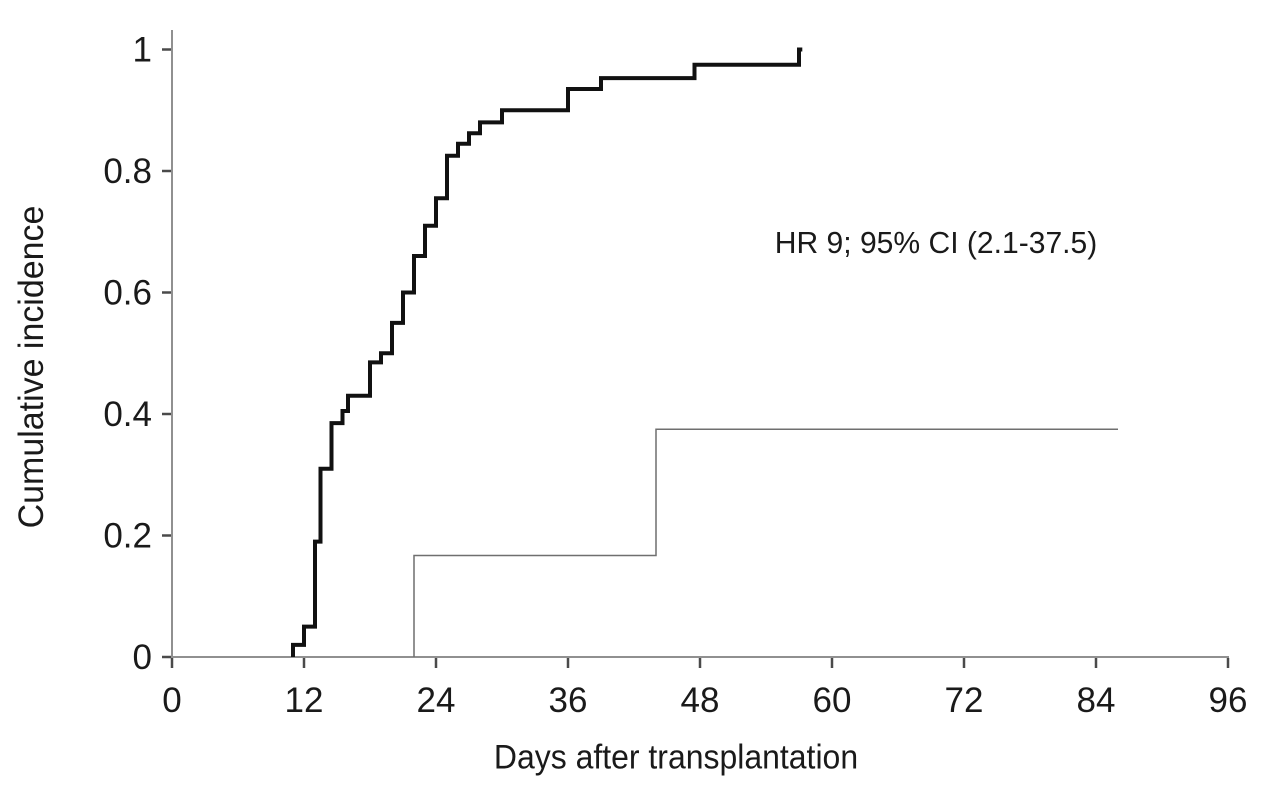 This screenshot has width=1280, height=804. I want to click on y-tick-label-0.6: 0.6, so click(127, 293).